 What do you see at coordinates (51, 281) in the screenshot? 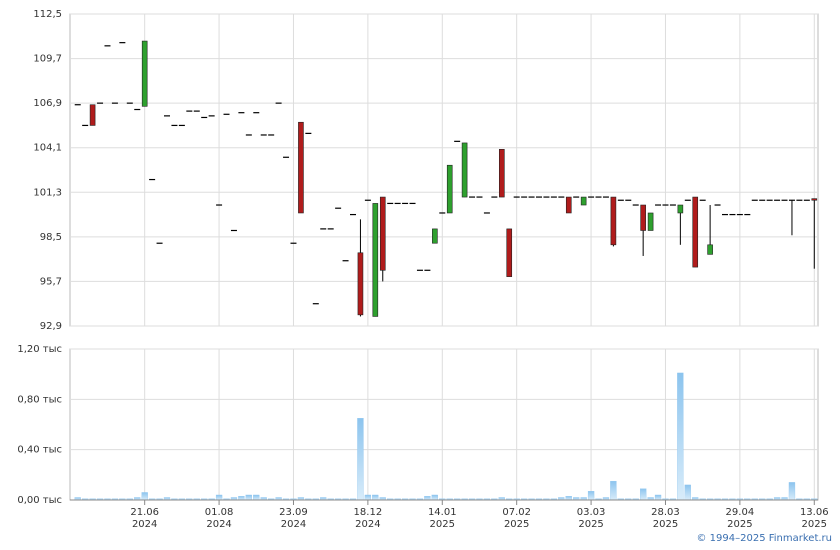
I see `y-tick-label: 95,7` at bounding box center [51, 281].